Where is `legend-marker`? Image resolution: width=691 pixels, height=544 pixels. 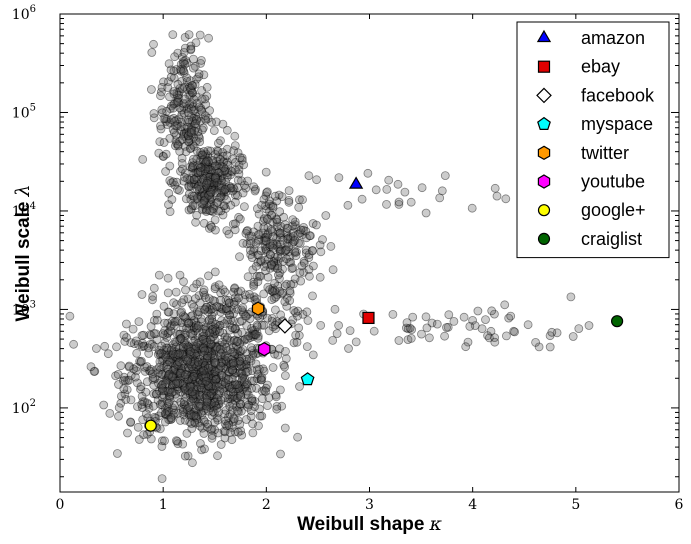
legend-marker is located at coordinates (544, 210).